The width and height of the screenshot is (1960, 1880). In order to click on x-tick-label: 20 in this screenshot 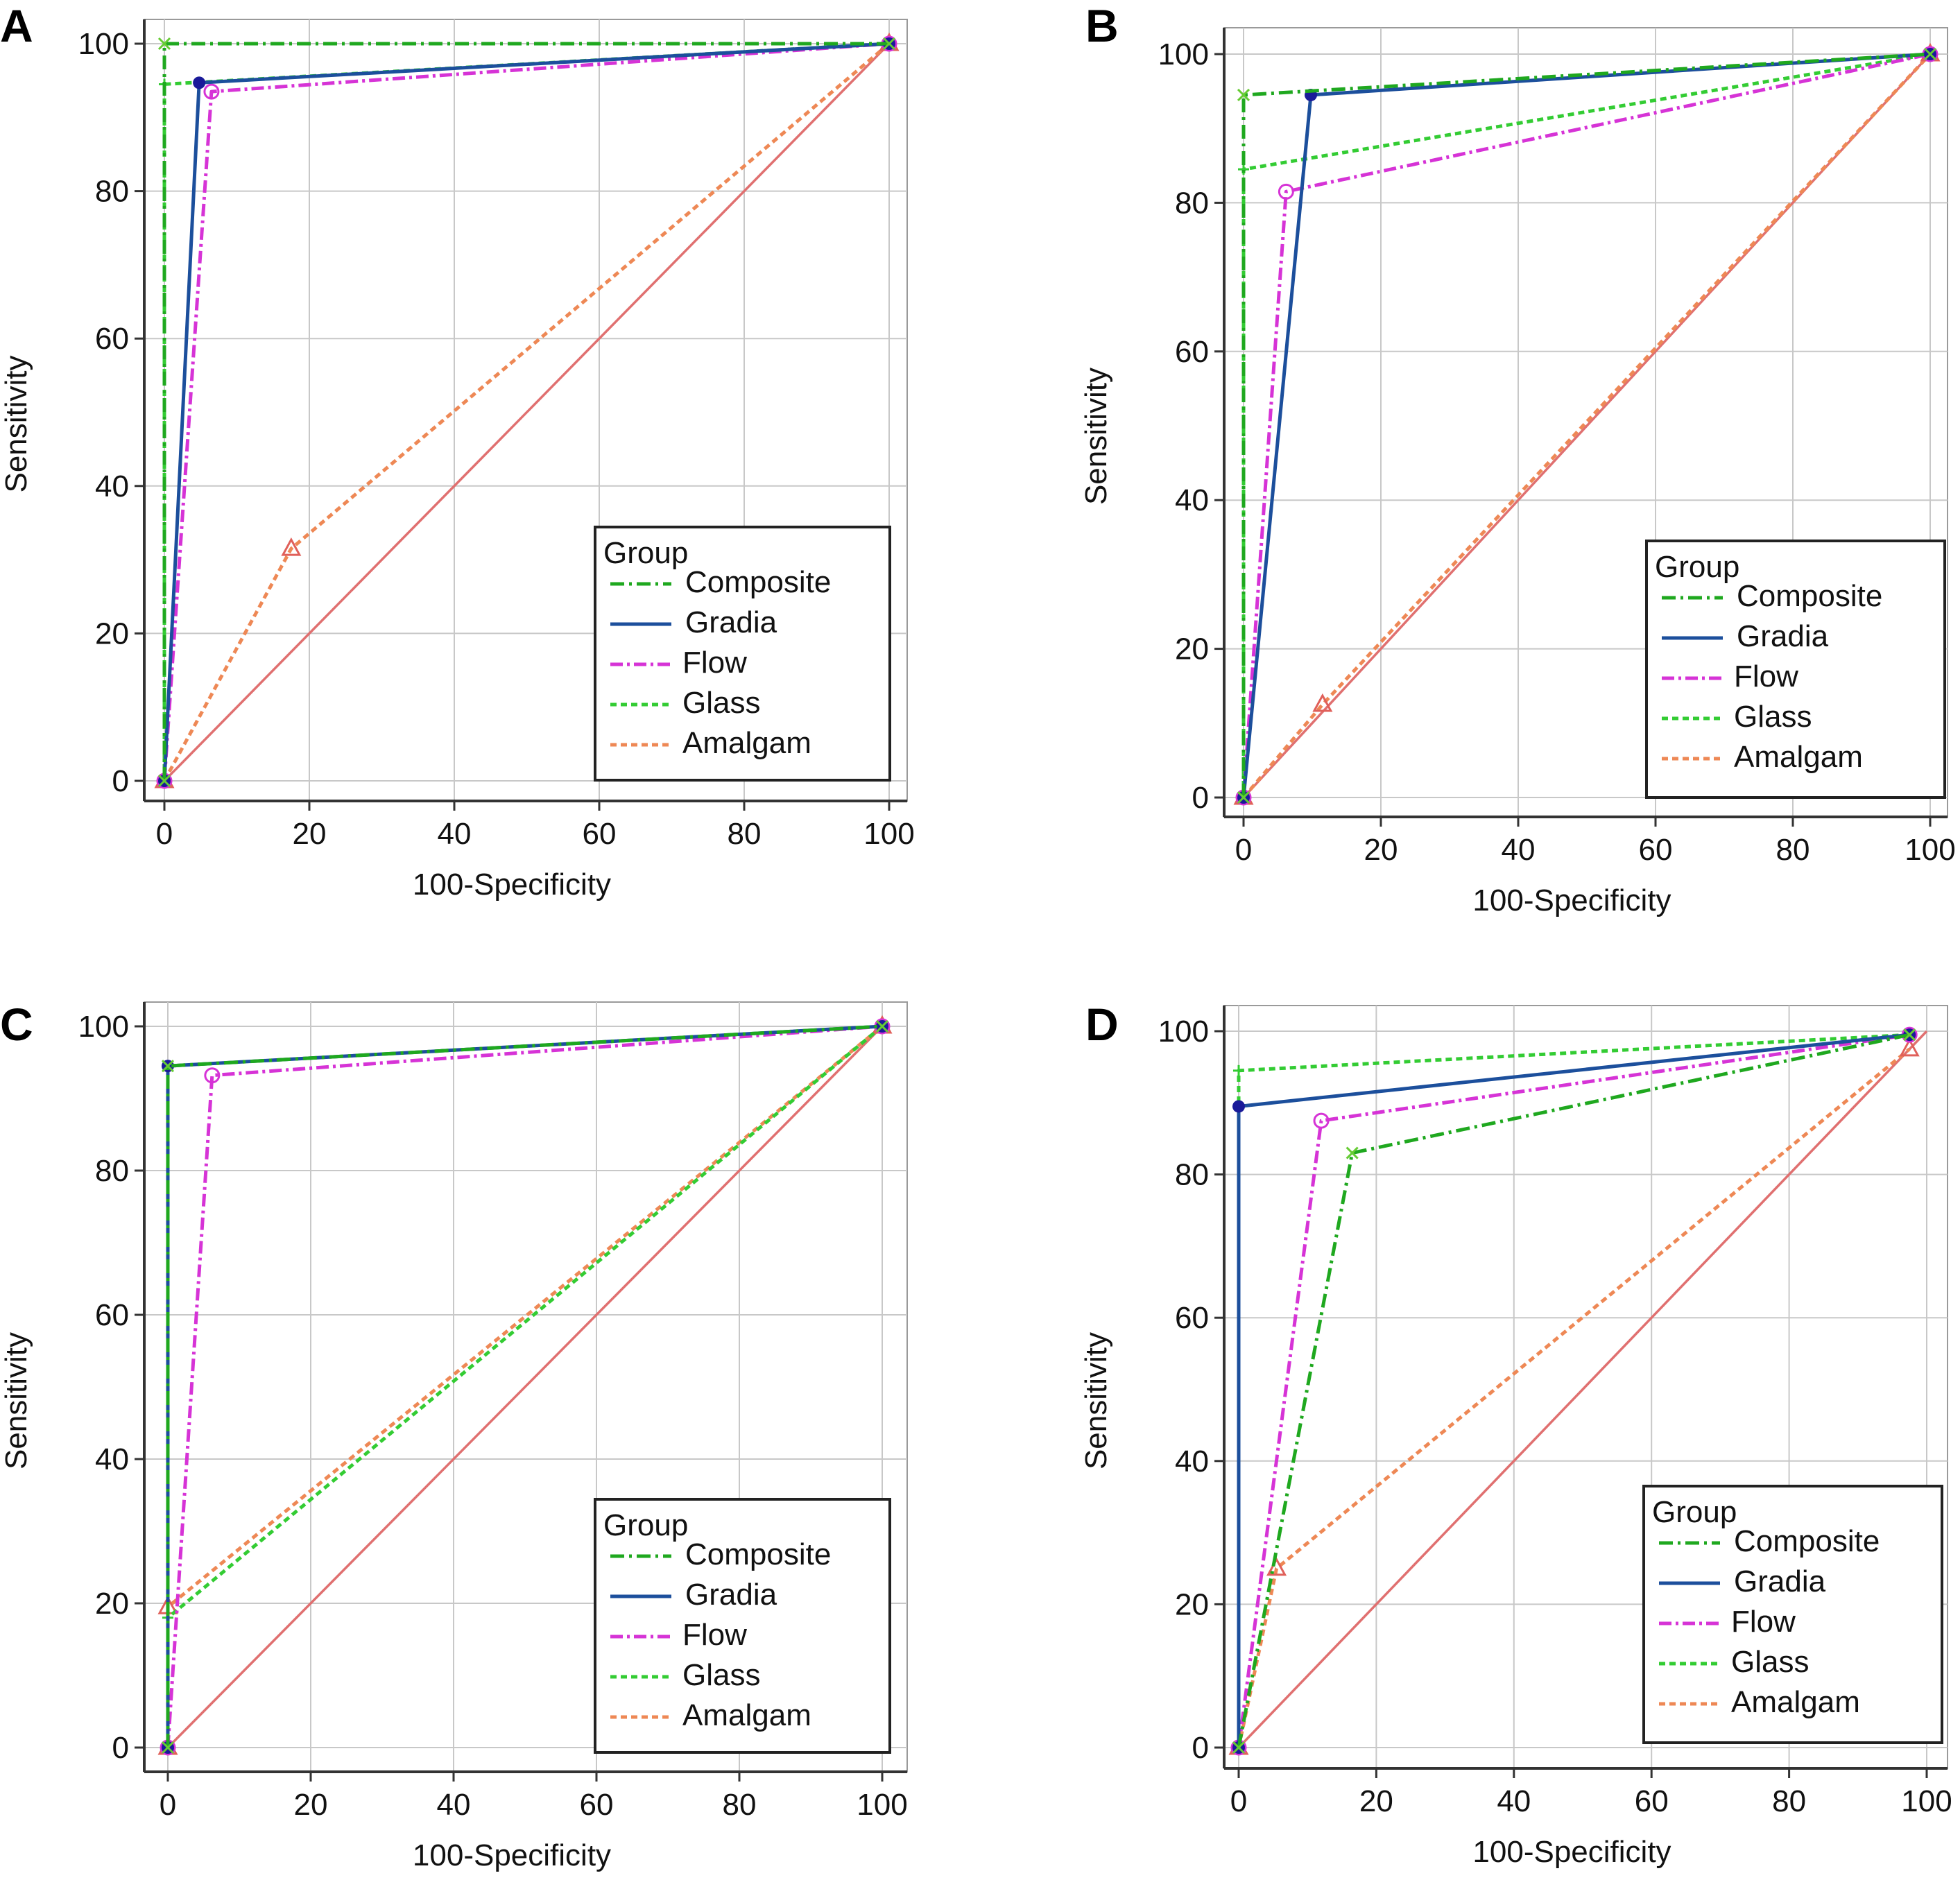, I will do `click(310, 834)`.